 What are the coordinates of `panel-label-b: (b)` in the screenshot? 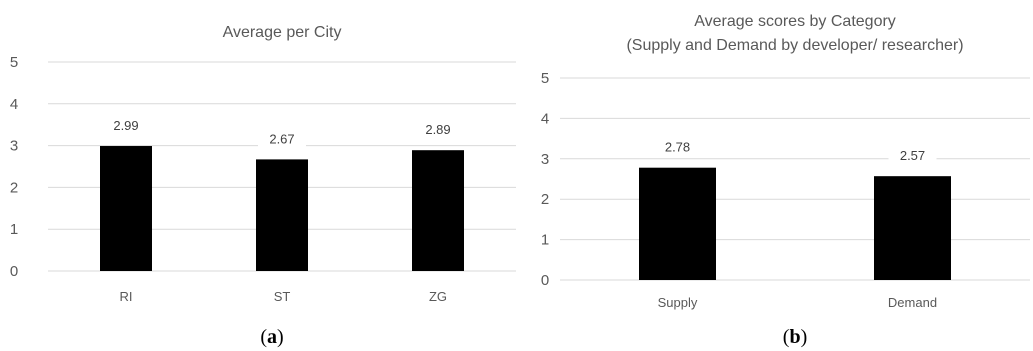 It's located at (795, 337).